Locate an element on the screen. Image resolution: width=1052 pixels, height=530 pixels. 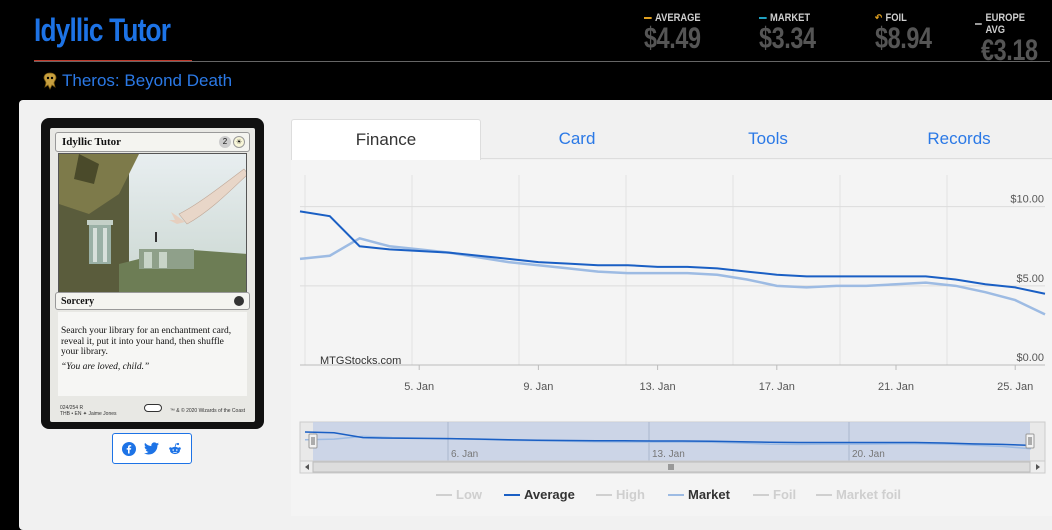
price-foil: ↶ FOIL $8.94 is located at coordinates (911, 34).